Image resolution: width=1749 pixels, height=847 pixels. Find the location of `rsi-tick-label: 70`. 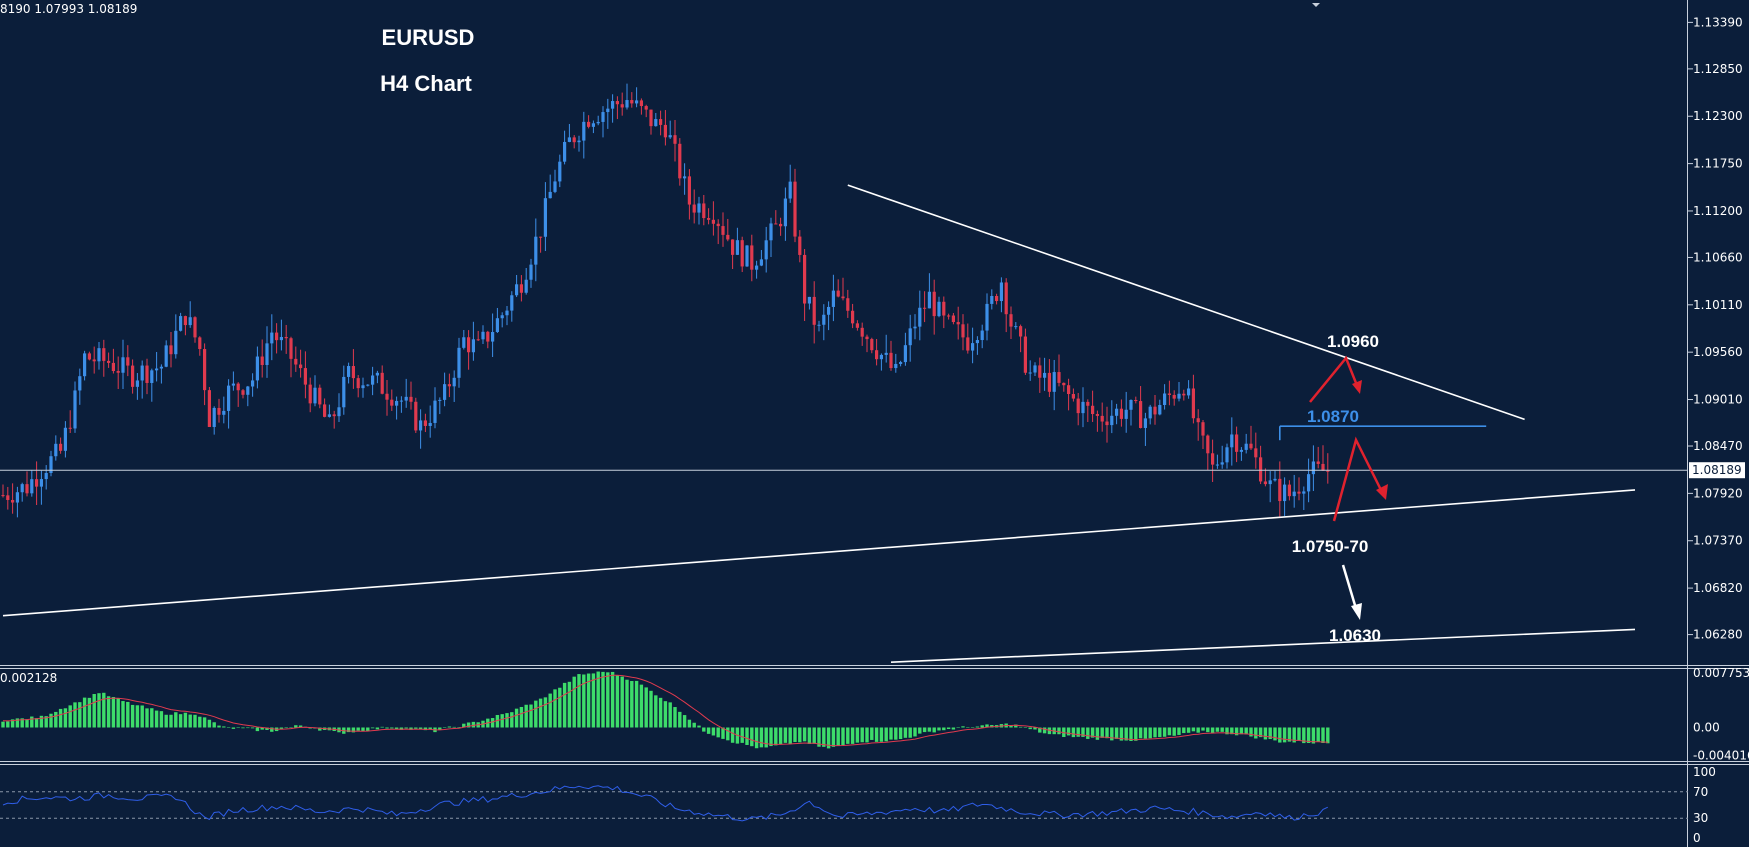

rsi-tick-label: 70 is located at coordinates (1700, 792).